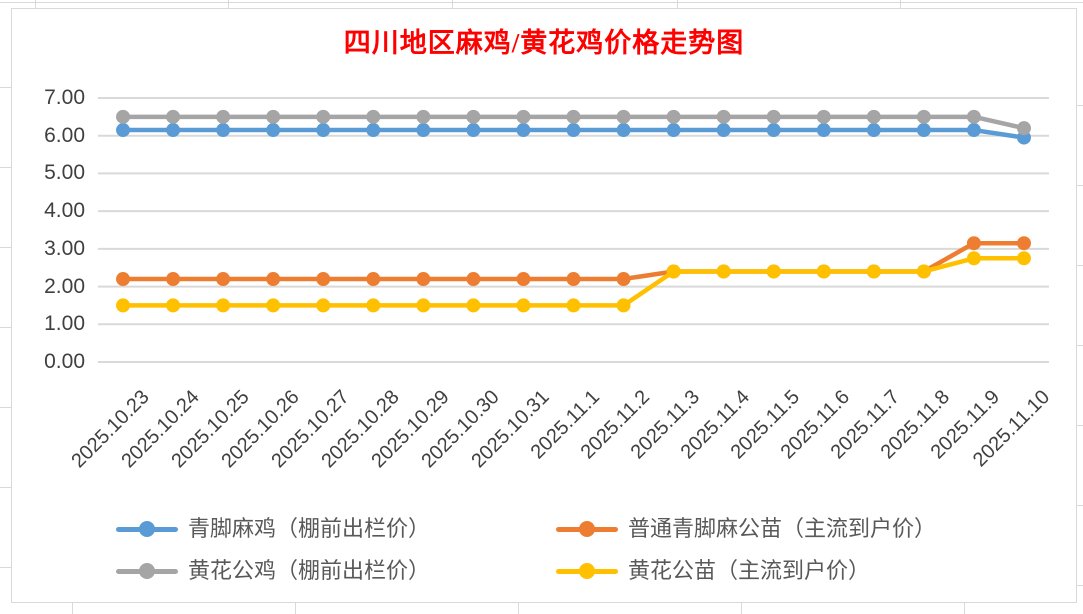 Image resolution: width=1083 pixels, height=614 pixels. What do you see at coordinates (64, 248) in the screenshot?
I see `y-axis-tick-label: 3.00` at bounding box center [64, 248].